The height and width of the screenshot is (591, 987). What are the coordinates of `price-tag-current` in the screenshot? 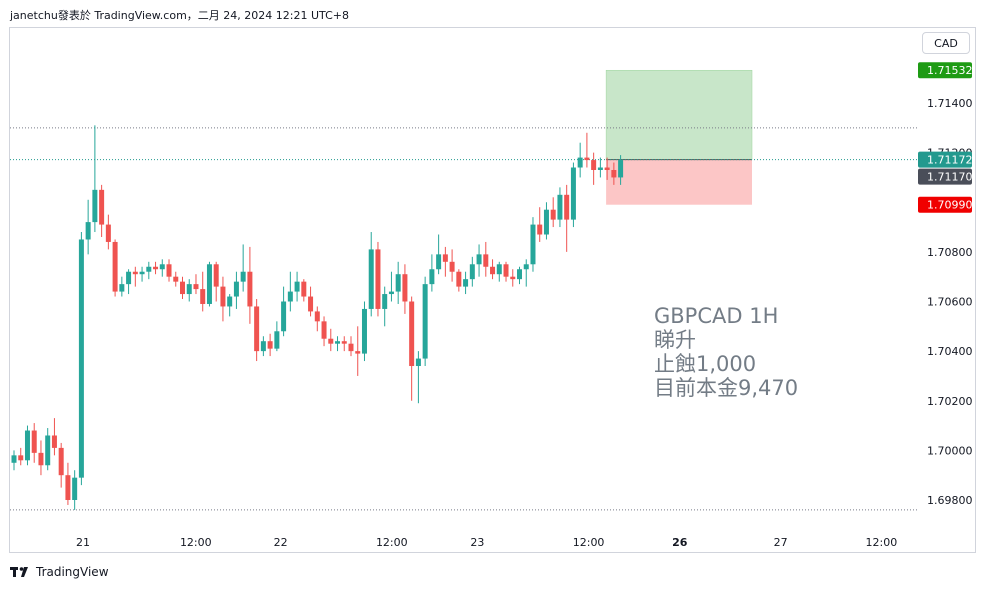 It's located at (945, 176).